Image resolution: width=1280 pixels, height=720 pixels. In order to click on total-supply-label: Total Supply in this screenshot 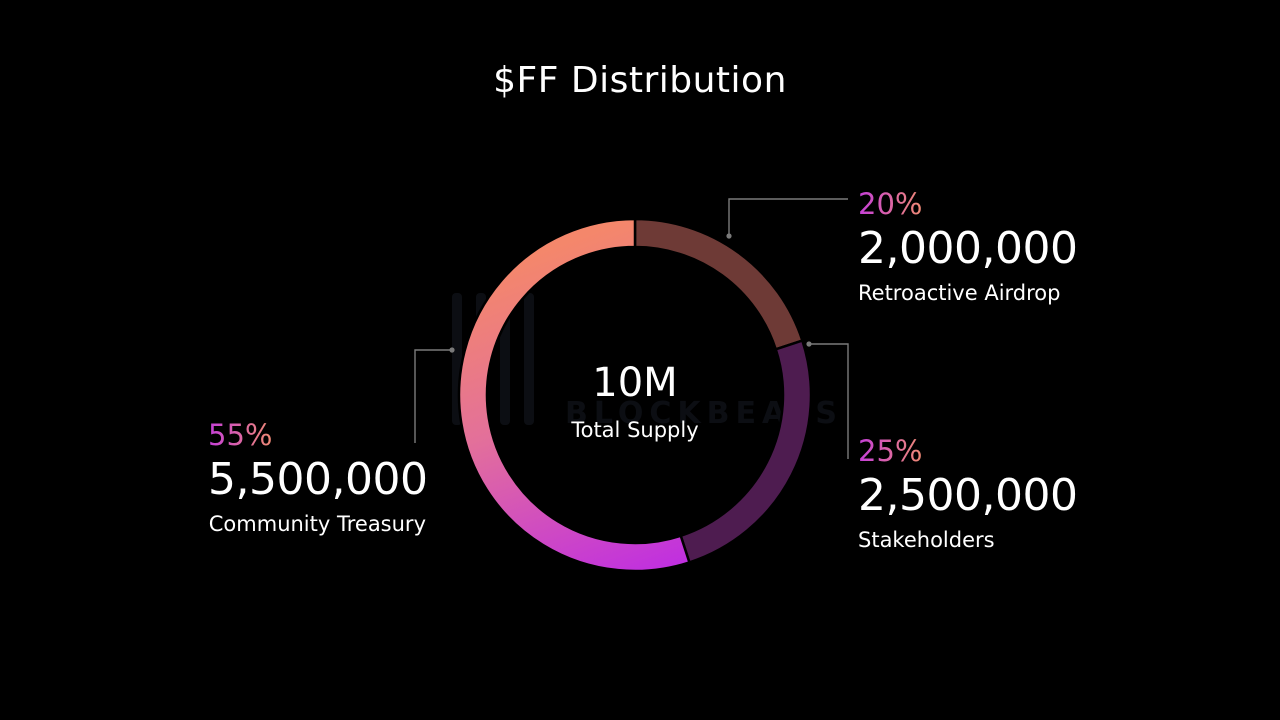, I will do `click(635, 430)`.